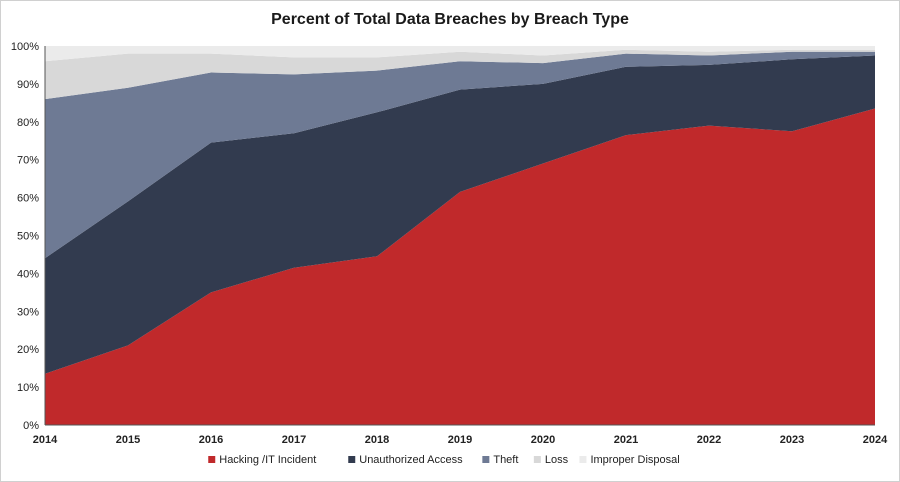 Image resolution: width=900 pixels, height=482 pixels. What do you see at coordinates (411, 460) in the screenshot?
I see `legend-label: Unauthorized Access` at bounding box center [411, 460].